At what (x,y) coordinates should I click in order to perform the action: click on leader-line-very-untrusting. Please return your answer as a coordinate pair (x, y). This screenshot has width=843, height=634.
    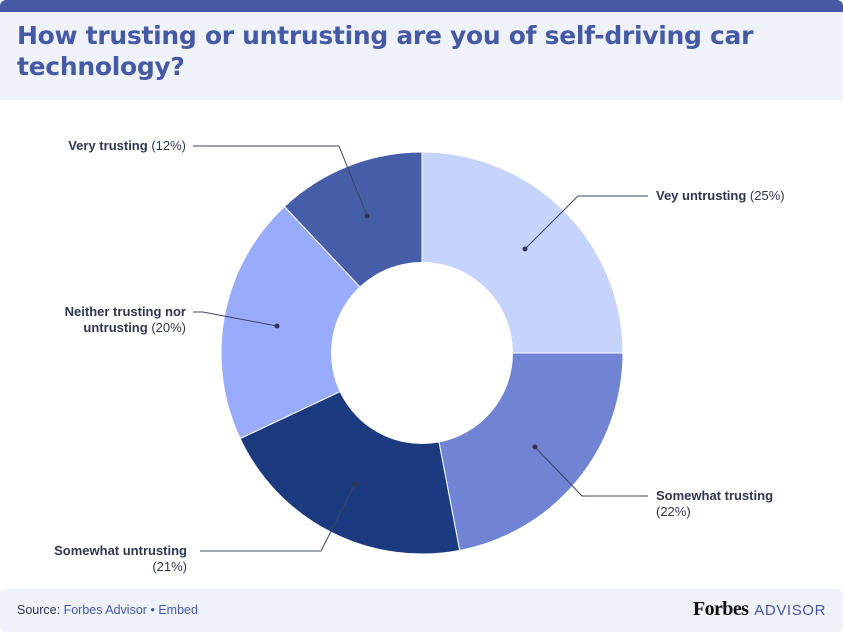
    Looking at the image, I should click on (586, 222).